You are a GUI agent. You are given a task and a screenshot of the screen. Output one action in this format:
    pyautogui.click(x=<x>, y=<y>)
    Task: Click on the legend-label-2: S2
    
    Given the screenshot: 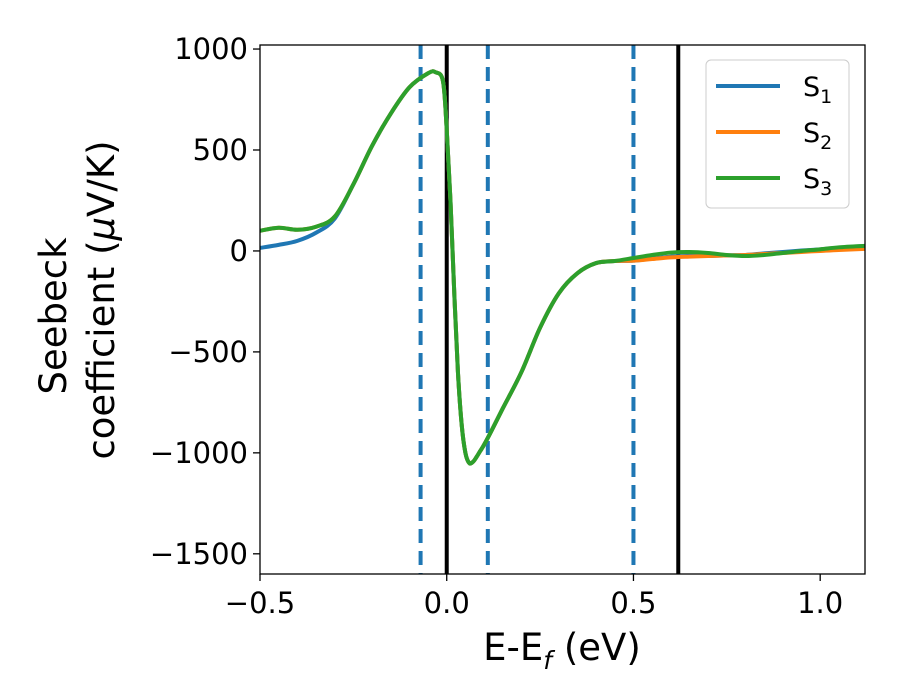 What is the action you would take?
    pyautogui.click(x=817, y=136)
    